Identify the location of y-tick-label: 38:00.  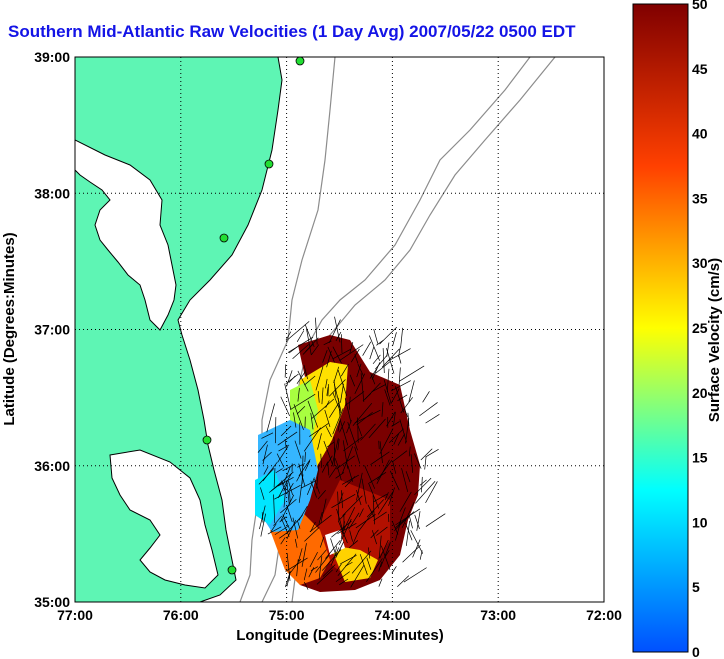
(52, 193).